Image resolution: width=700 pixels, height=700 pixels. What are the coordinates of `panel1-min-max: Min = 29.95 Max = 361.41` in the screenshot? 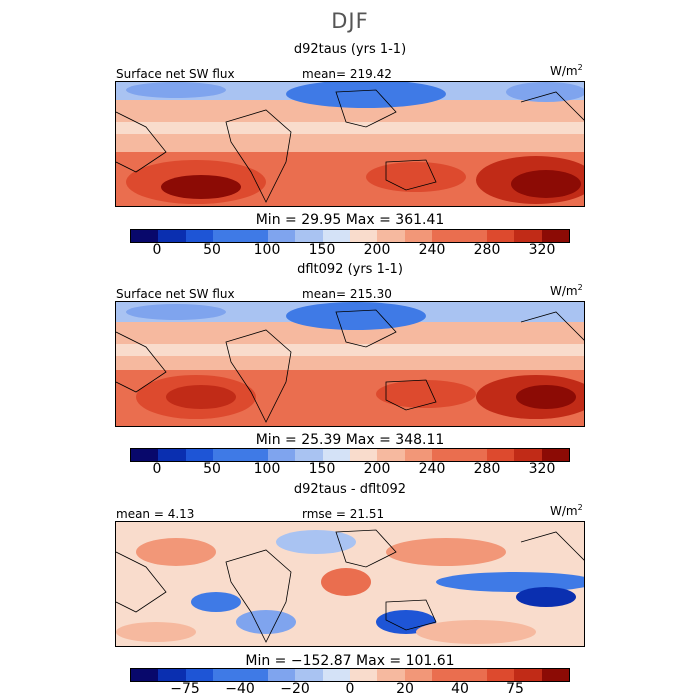 It's located at (350, 220).